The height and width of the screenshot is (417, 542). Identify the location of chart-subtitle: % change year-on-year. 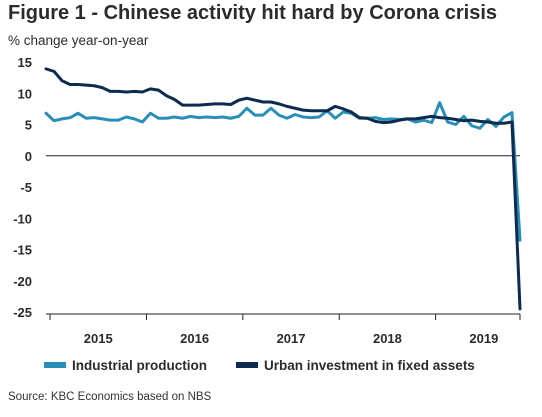
(78, 40).